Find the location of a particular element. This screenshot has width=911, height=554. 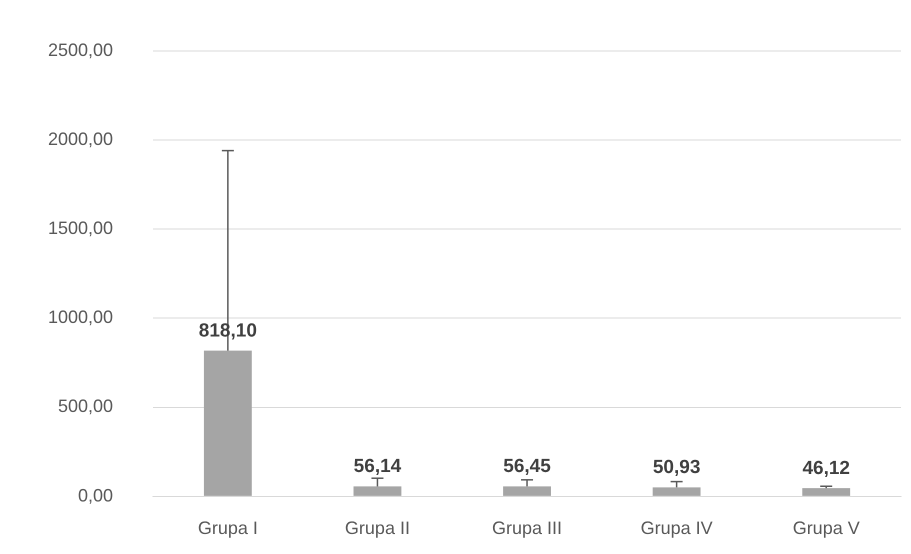

x-tick-label: Grupa V is located at coordinates (826, 528).